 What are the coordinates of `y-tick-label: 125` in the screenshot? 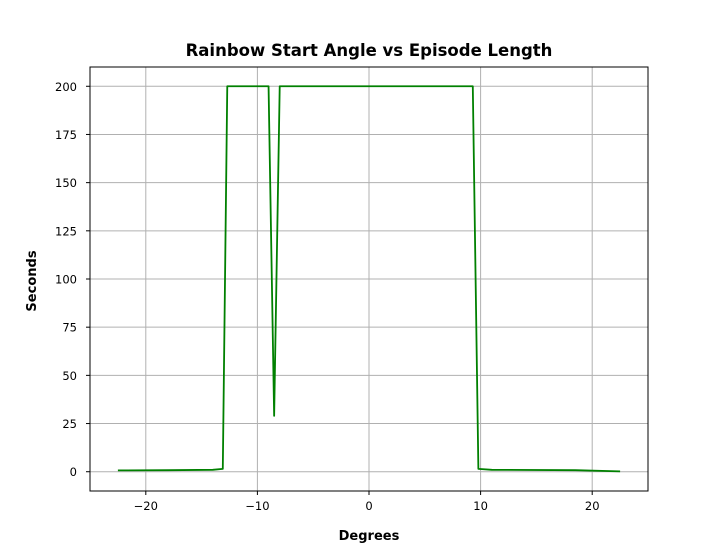 It's located at (66, 231).